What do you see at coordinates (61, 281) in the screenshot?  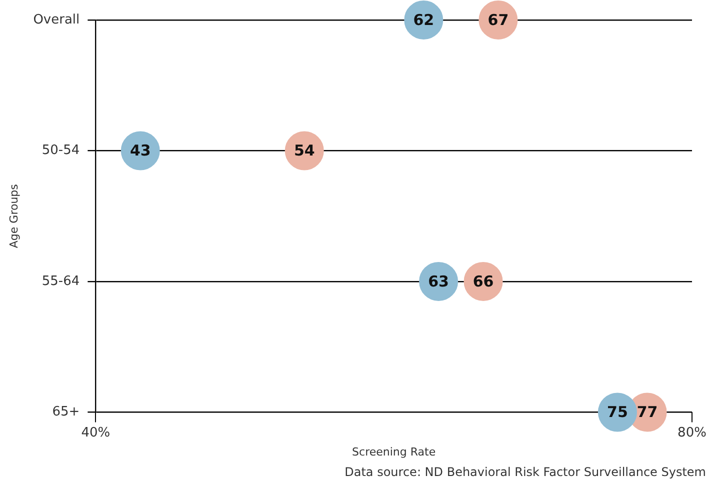 I see `y-tick-label: 55-64` at bounding box center [61, 281].